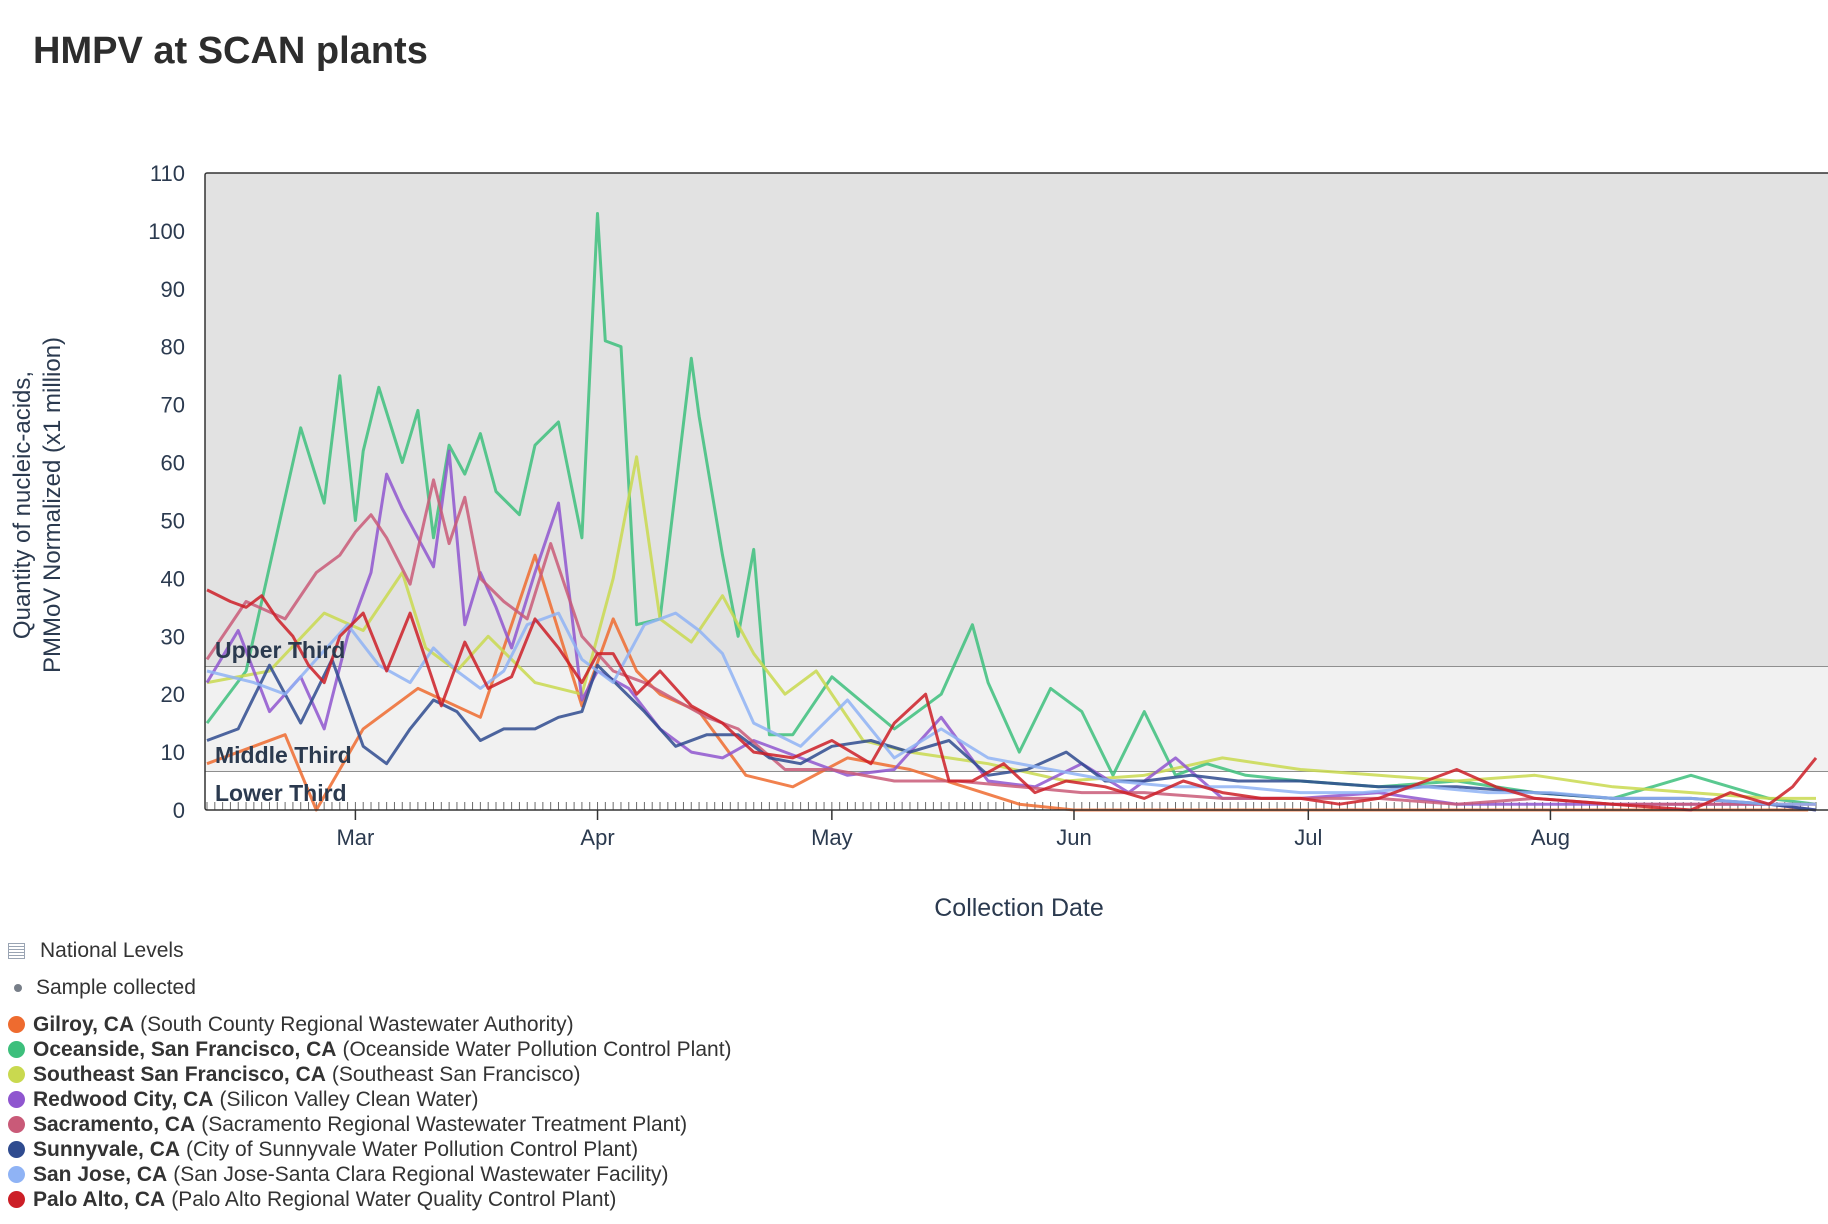 Image resolution: width=1828 pixels, height=1224 pixels. I want to click on legend-city: San Jose, CA, so click(100, 1174).